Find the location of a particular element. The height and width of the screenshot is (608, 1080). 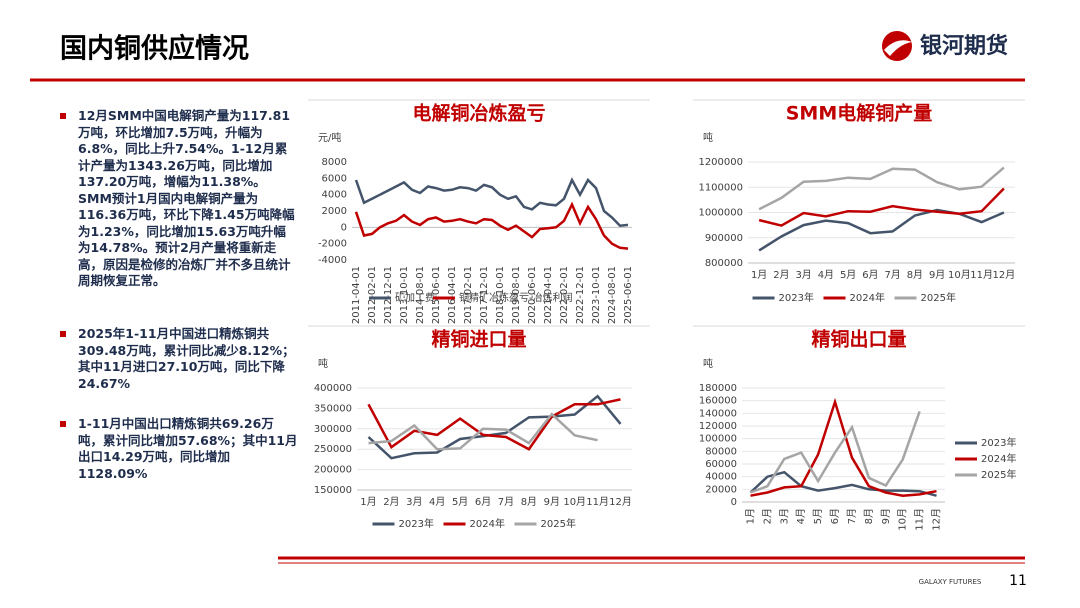

y-tick-label: 8000 is located at coordinates (334, 162).